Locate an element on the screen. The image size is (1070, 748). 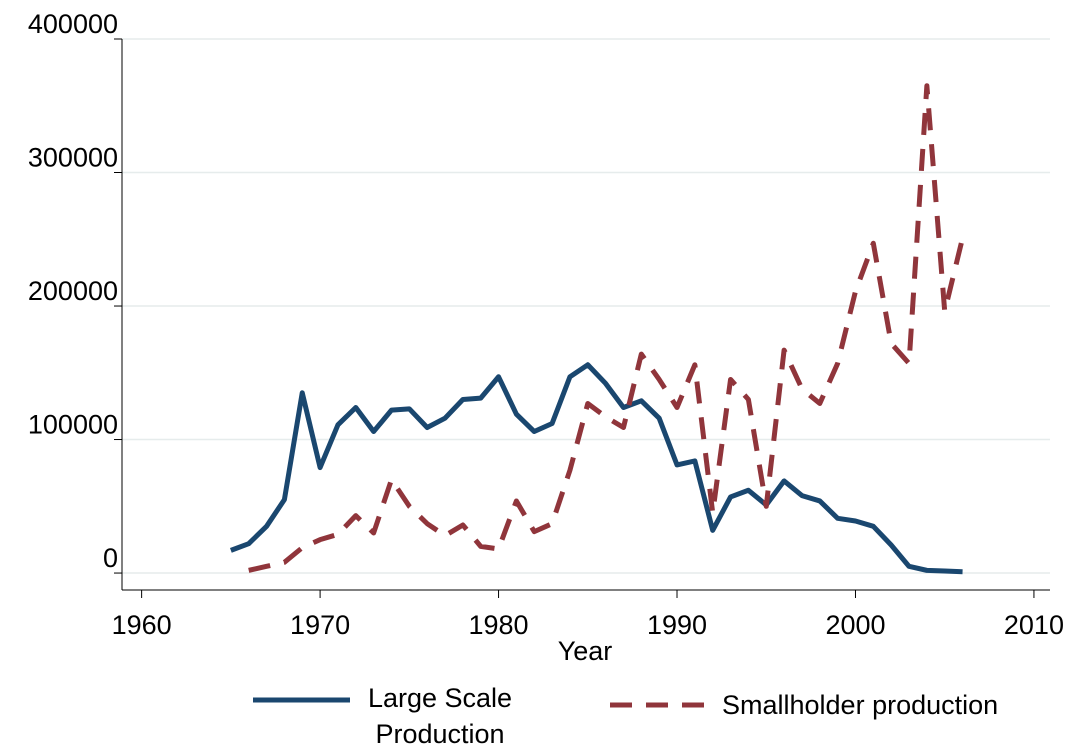
y-tick-label: 200000 is located at coordinates (73, 291).